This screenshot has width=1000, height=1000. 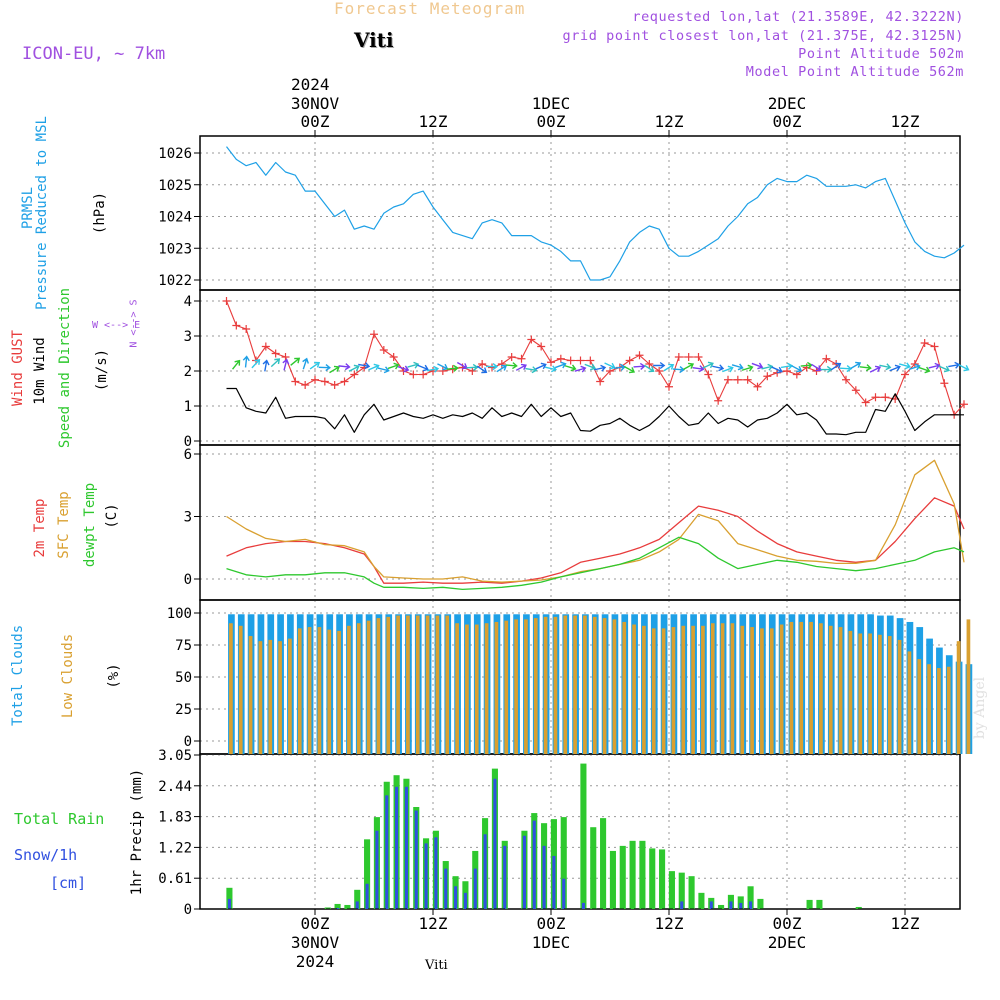 What do you see at coordinates (102, 370) in the screenshot?
I see `wind-unit: (m/s)` at bounding box center [102, 370].